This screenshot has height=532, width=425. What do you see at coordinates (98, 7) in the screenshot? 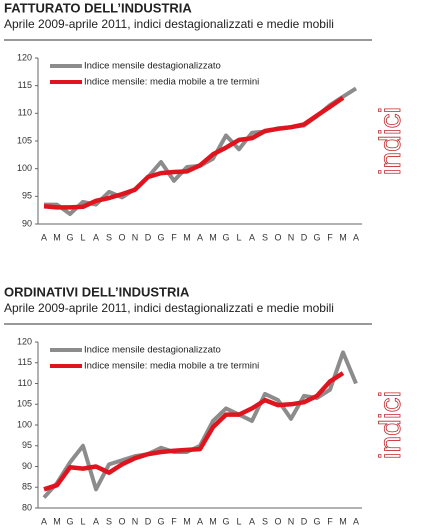
I see `chart-title: FATTURATO DELL’INDUSTRIA` at bounding box center [98, 7].